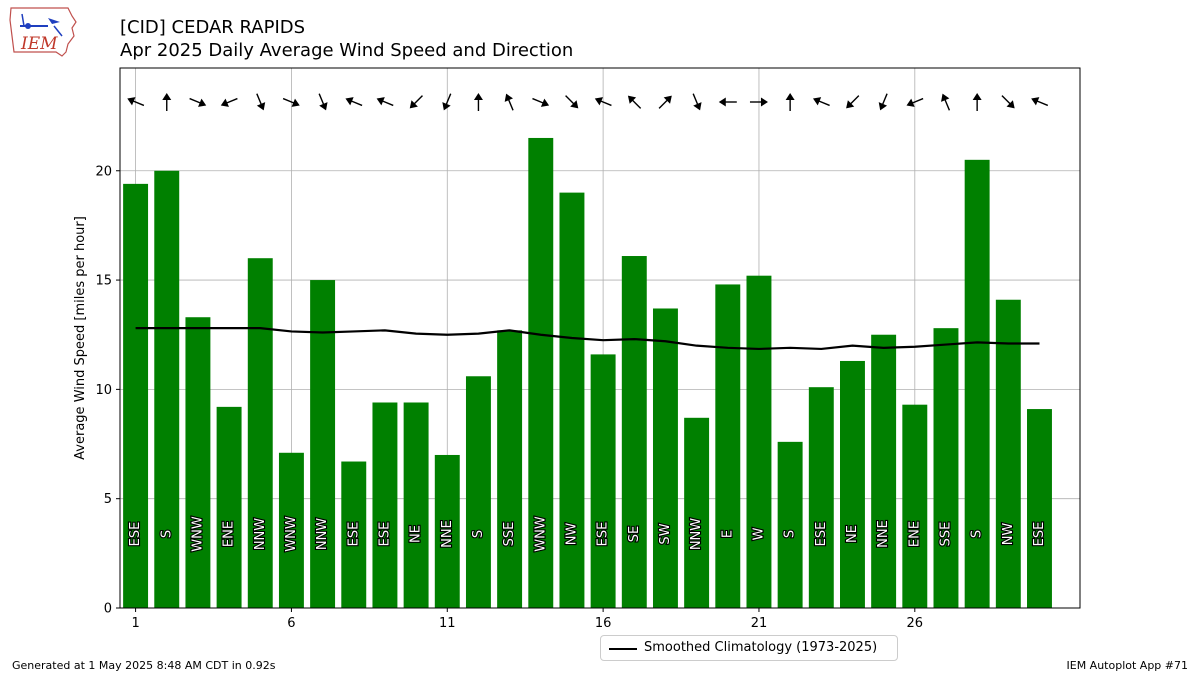 The width and height of the screenshot is (1200, 675). Describe the element at coordinates (623, 649) in the screenshot. I see `legend-line-swatch` at that location.